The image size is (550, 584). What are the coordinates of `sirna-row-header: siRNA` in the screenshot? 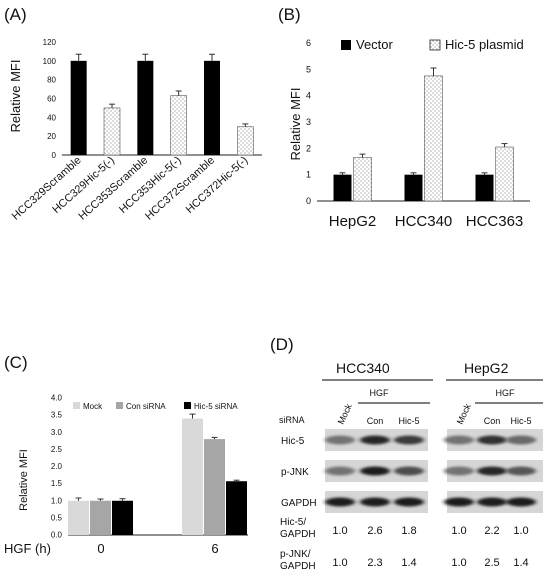 It's located at (292, 420).